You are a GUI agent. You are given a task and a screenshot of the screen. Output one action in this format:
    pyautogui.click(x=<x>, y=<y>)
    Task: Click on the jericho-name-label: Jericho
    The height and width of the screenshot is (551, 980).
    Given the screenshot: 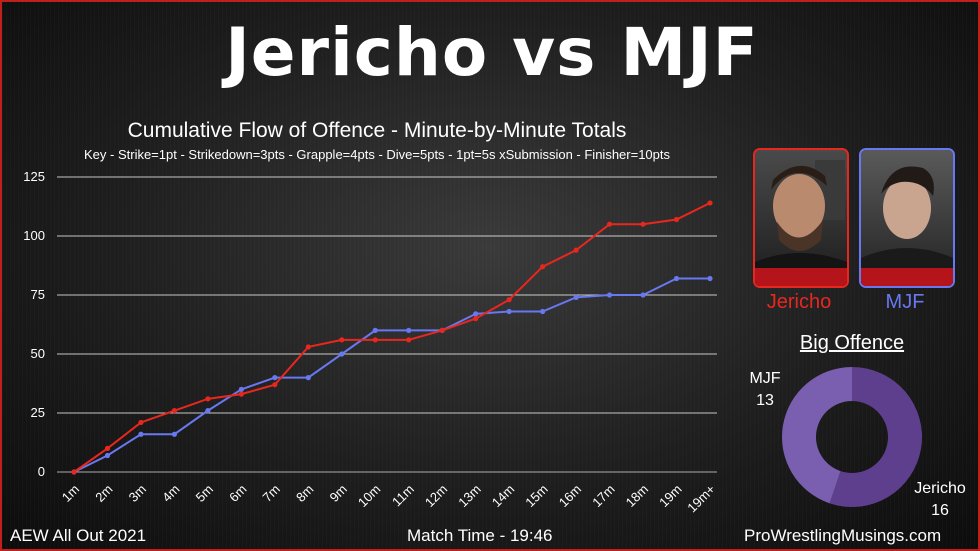 What is the action you would take?
    pyautogui.click(x=799, y=302)
    